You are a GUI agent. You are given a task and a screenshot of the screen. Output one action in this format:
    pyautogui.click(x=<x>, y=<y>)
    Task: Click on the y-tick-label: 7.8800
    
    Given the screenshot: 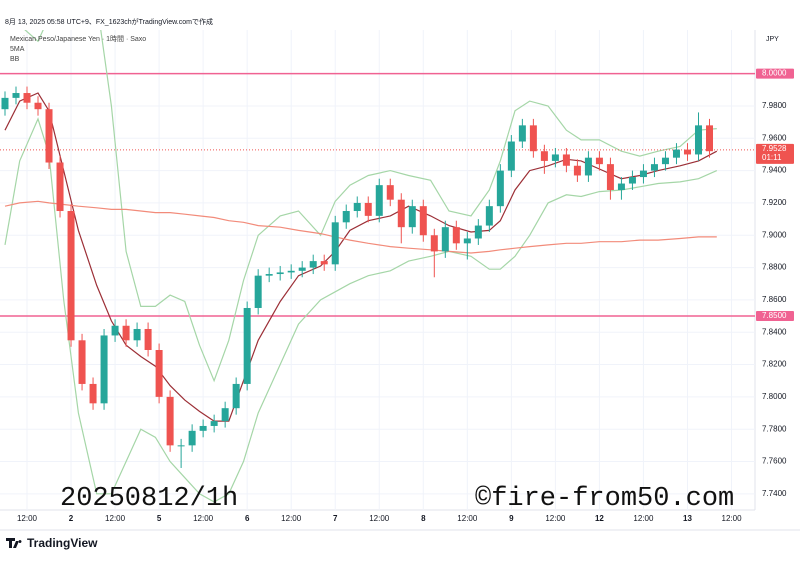 What is the action you would take?
    pyautogui.click(x=774, y=267)
    